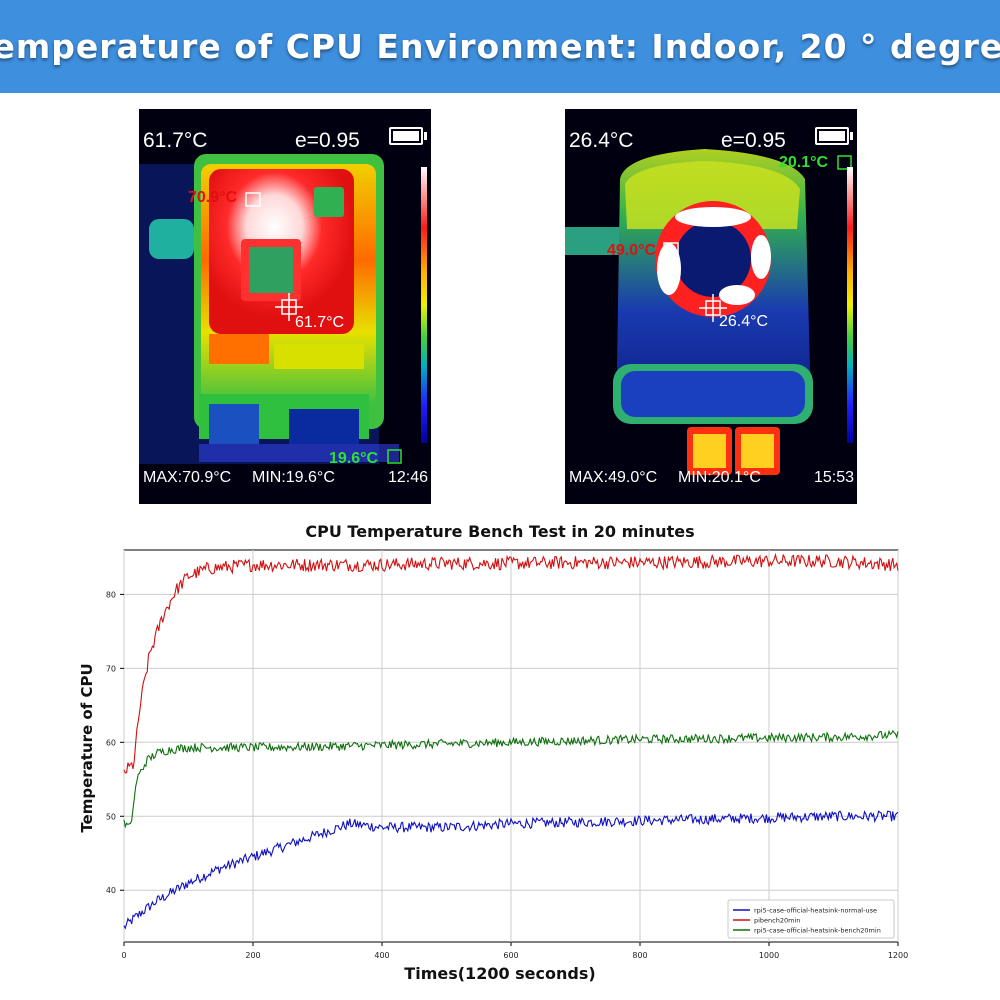 This screenshot has width=1000, height=1000. What do you see at coordinates (613, 477) in the screenshot?
I see `max-temperature-label: MAX:49.0°C` at bounding box center [613, 477].